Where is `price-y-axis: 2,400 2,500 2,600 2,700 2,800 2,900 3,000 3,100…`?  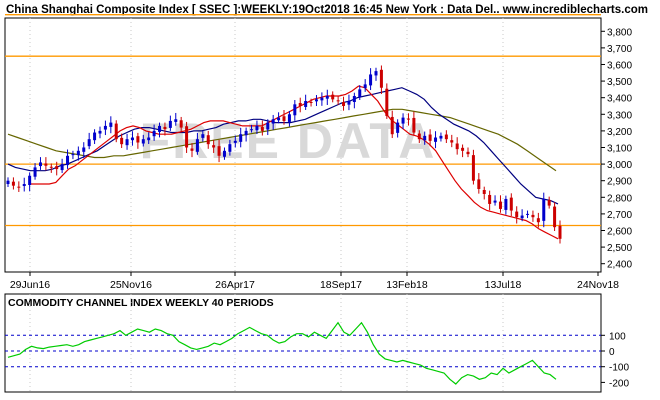
price-y-axis: 2,400 2,500 2,600 2,700 2,800 2,900 3,000 3,100… is located at coordinates (616, 149).